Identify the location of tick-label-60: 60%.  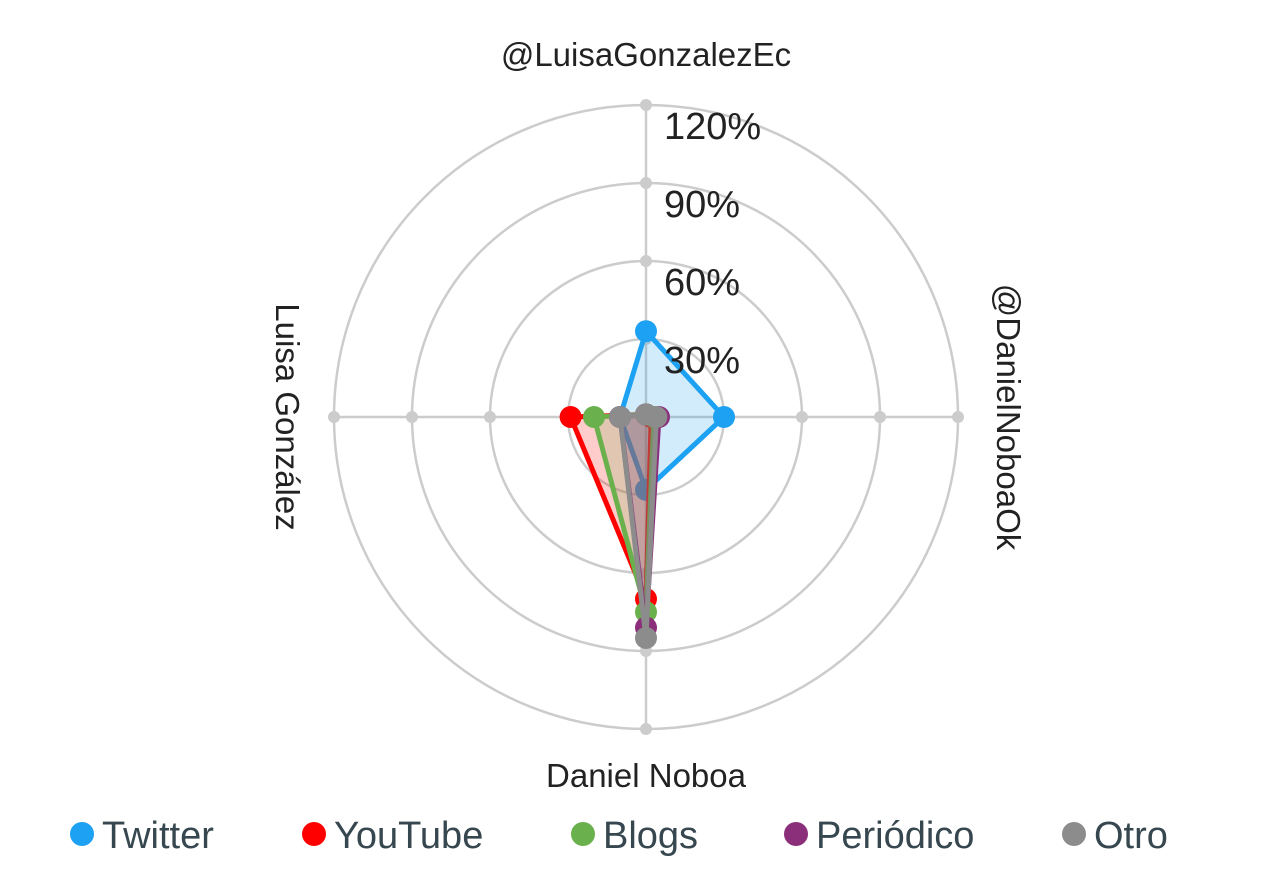
(702, 283).